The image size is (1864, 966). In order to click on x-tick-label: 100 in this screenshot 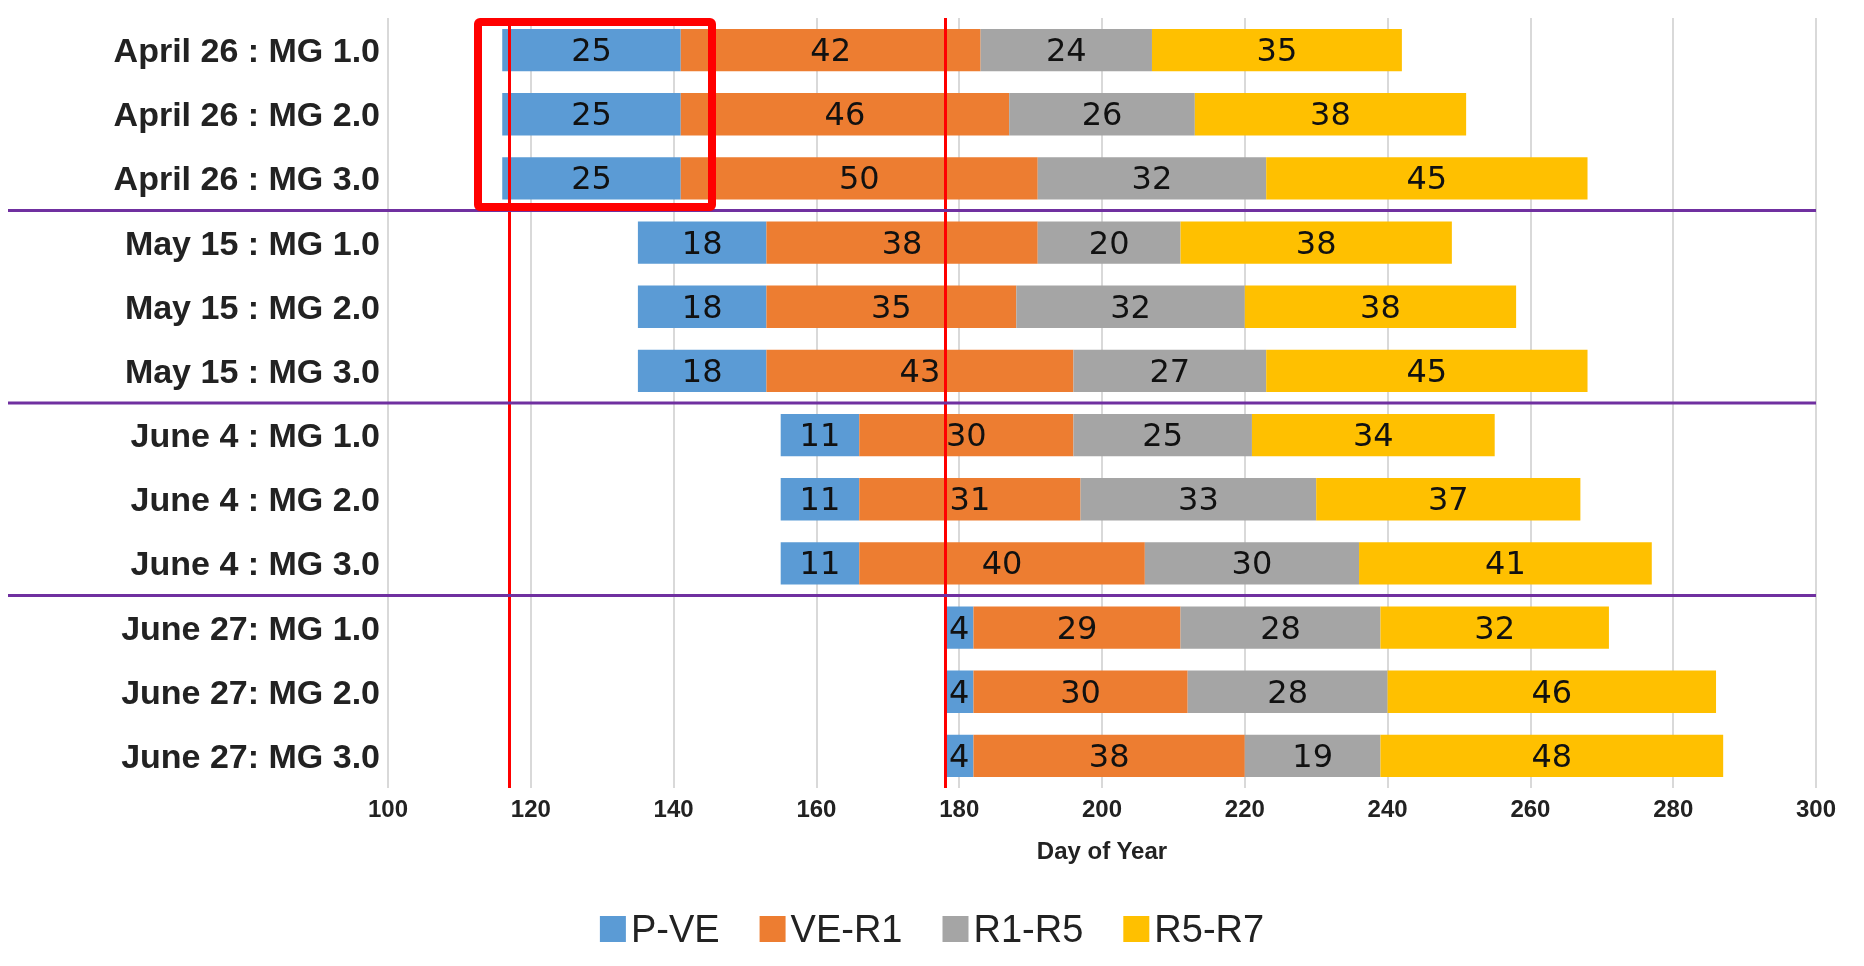, I will do `click(388, 808)`.